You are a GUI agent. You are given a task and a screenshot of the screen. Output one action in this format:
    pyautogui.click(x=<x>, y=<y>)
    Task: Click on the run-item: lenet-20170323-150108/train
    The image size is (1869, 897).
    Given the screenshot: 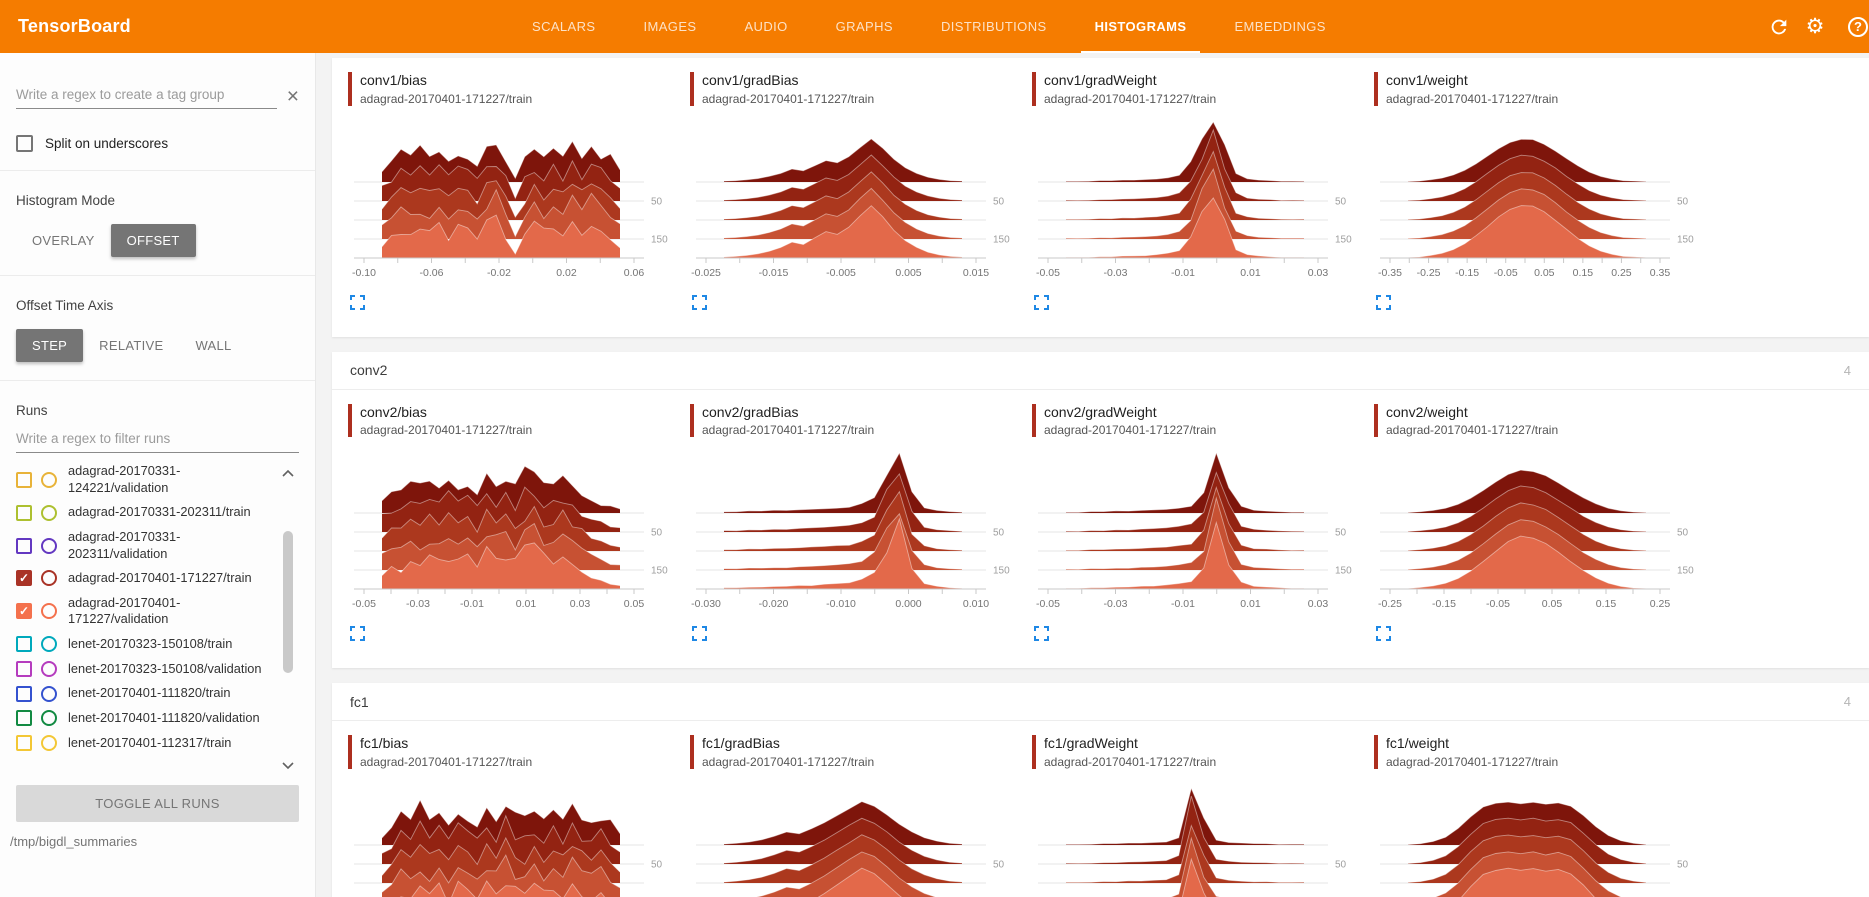 What is the action you would take?
    pyautogui.click(x=144, y=644)
    